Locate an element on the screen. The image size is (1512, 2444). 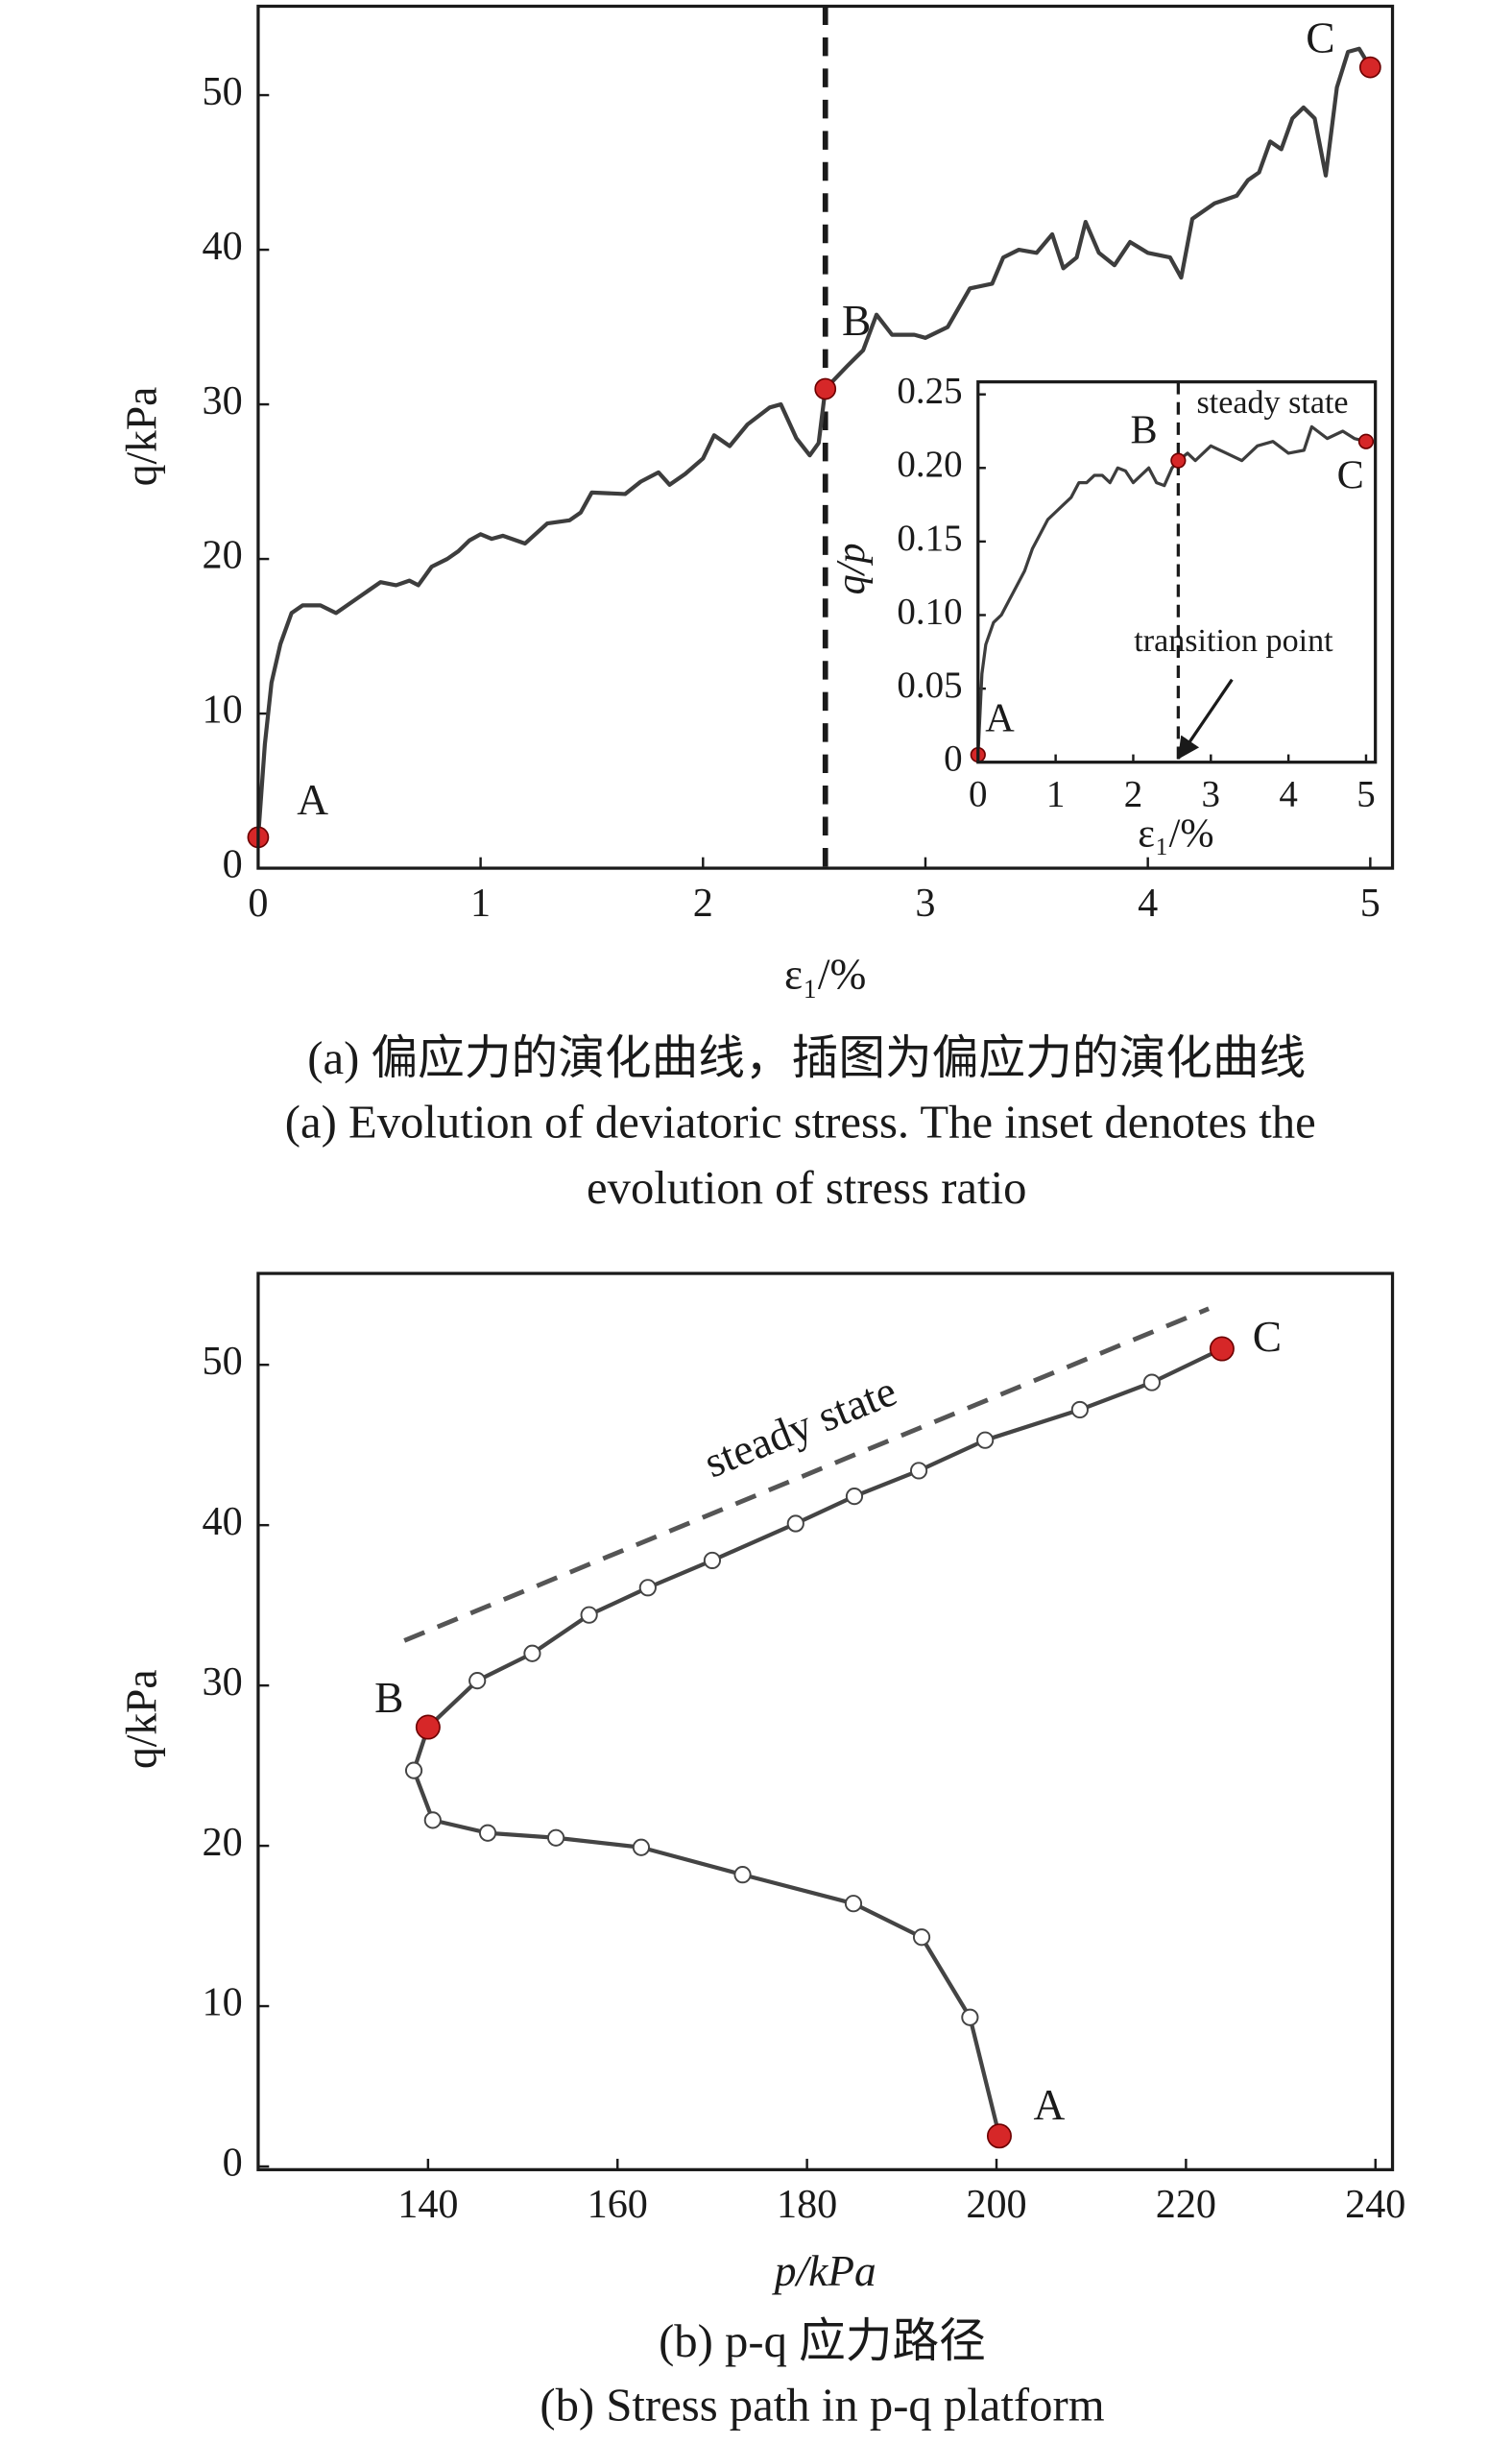
y-axis-label: q/p is located at coordinates (851, 568).